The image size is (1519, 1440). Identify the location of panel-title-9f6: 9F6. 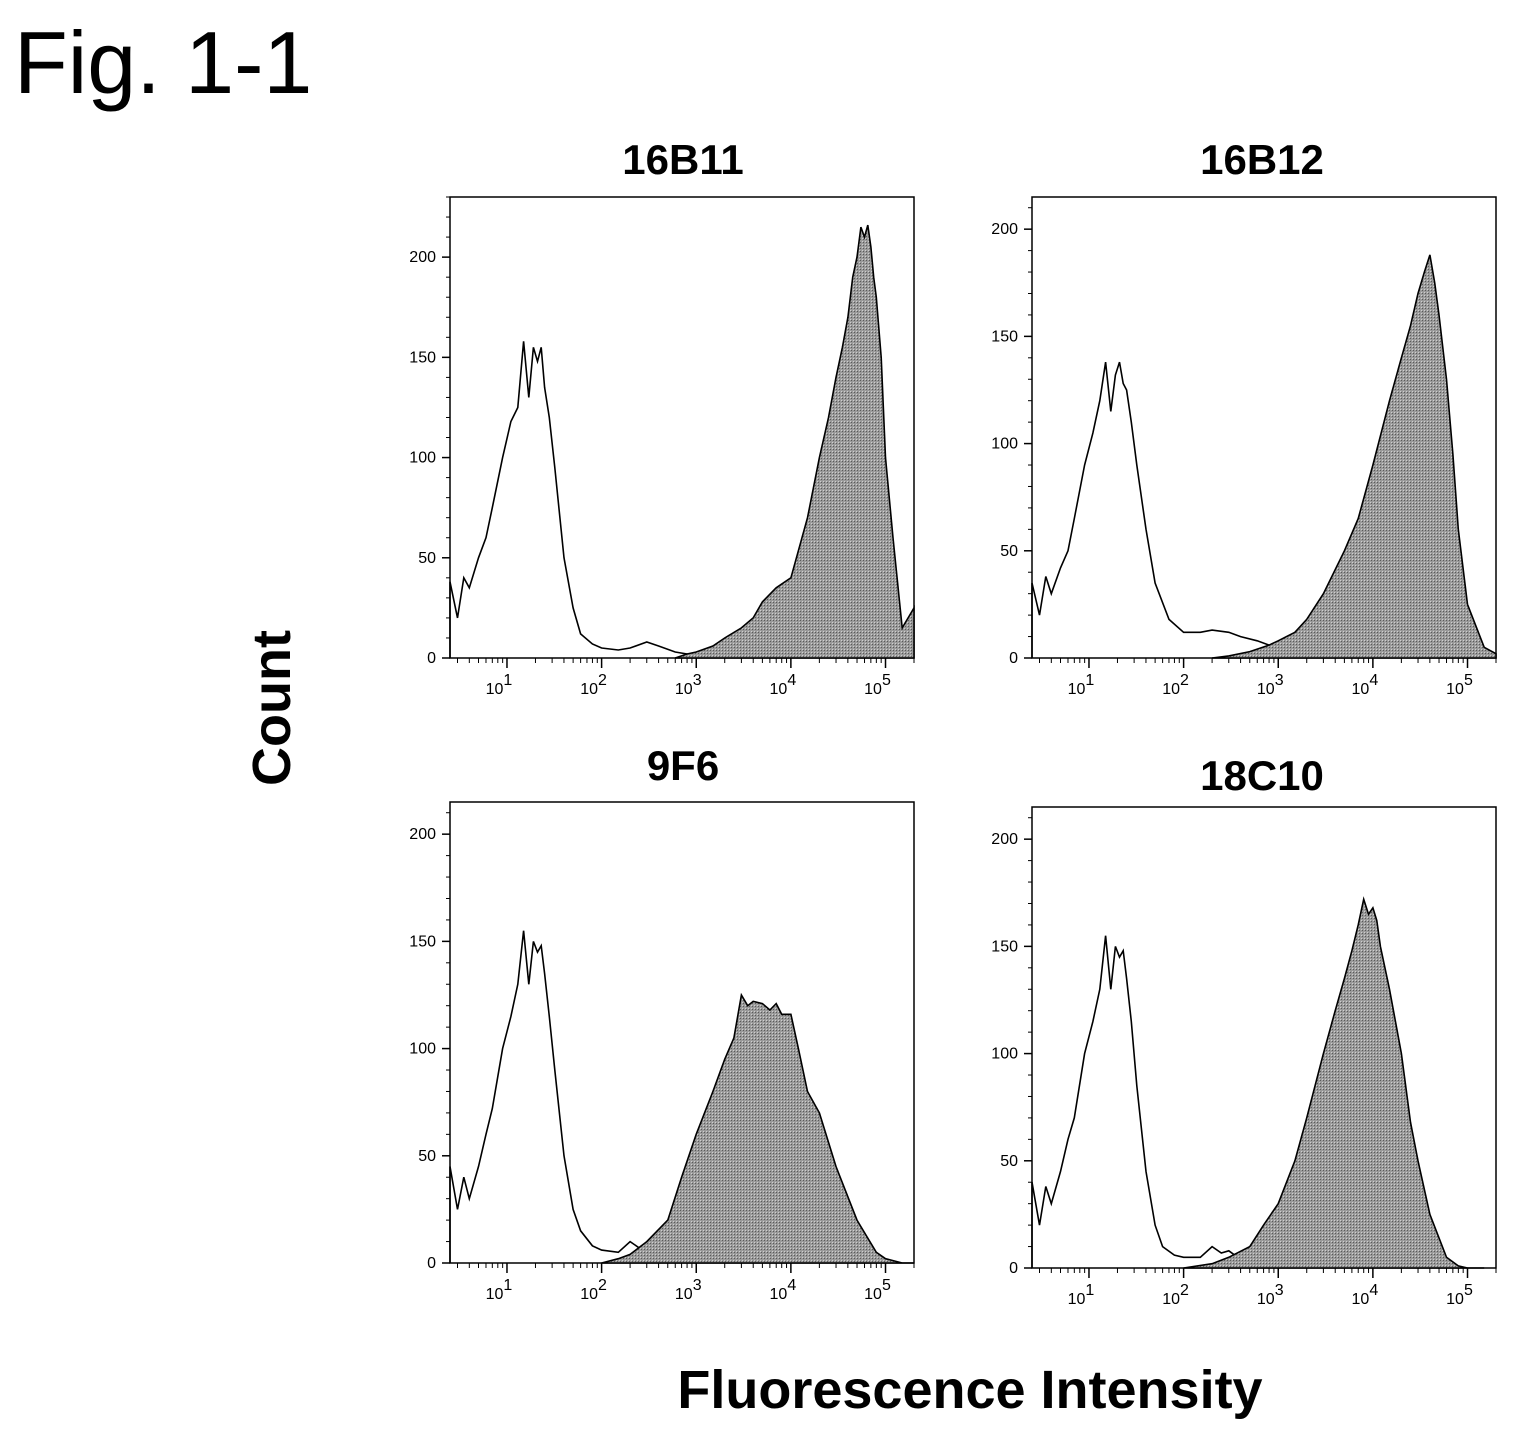
(683, 765).